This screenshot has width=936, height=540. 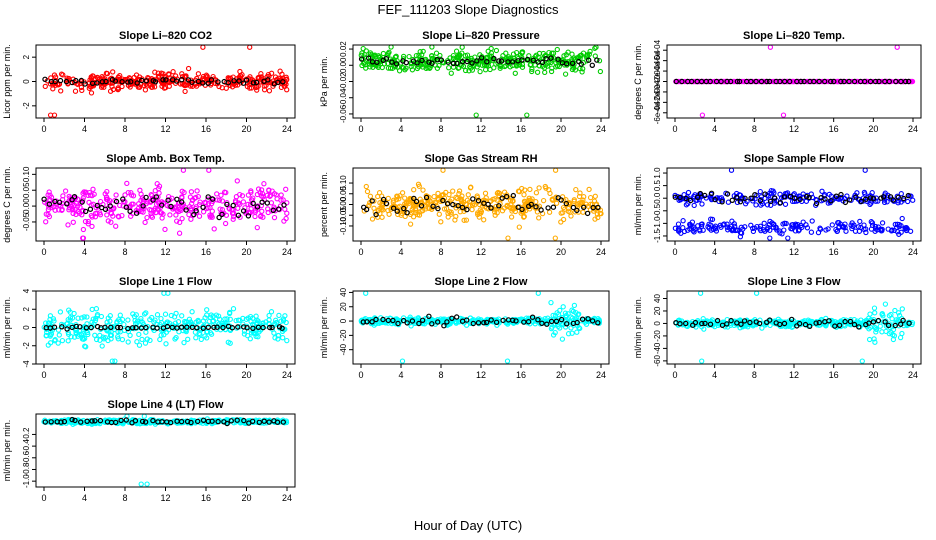 I want to click on y-tick-label: 20, so click(x=657, y=310).